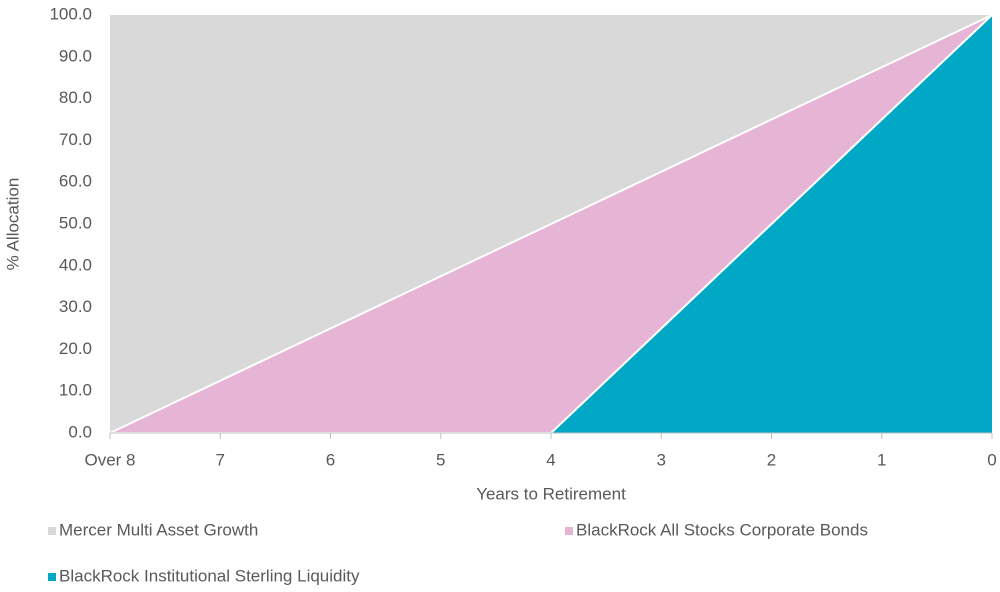 Image resolution: width=1000 pixels, height=592 pixels. Describe the element at coordinates (881, 459) in the screenshot. I see `x-tick-label: 1` at that location.